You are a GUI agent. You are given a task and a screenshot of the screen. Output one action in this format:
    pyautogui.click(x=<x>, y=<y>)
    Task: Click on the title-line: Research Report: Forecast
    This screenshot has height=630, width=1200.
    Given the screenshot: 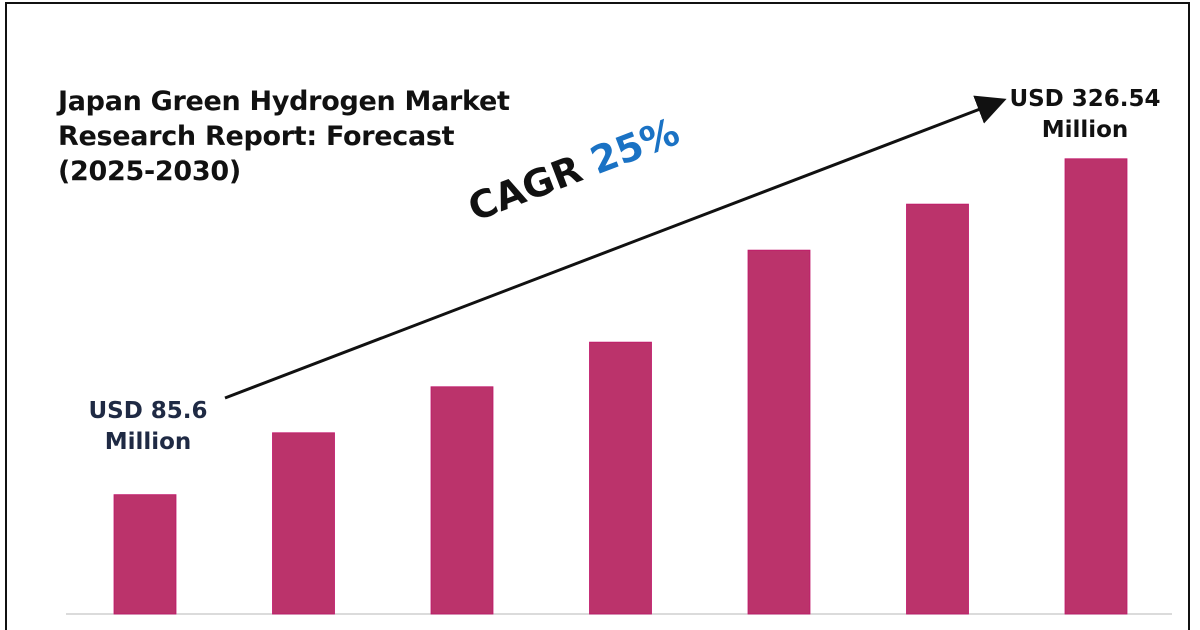 What is the action you would take?
    pyautogui.click(x=256, y=136)
    